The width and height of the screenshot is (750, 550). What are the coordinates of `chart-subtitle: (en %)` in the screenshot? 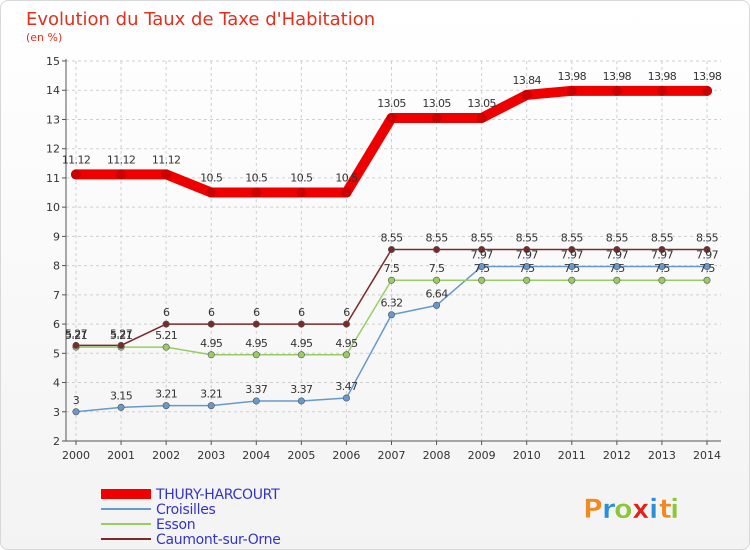 It's located at (44, 37).